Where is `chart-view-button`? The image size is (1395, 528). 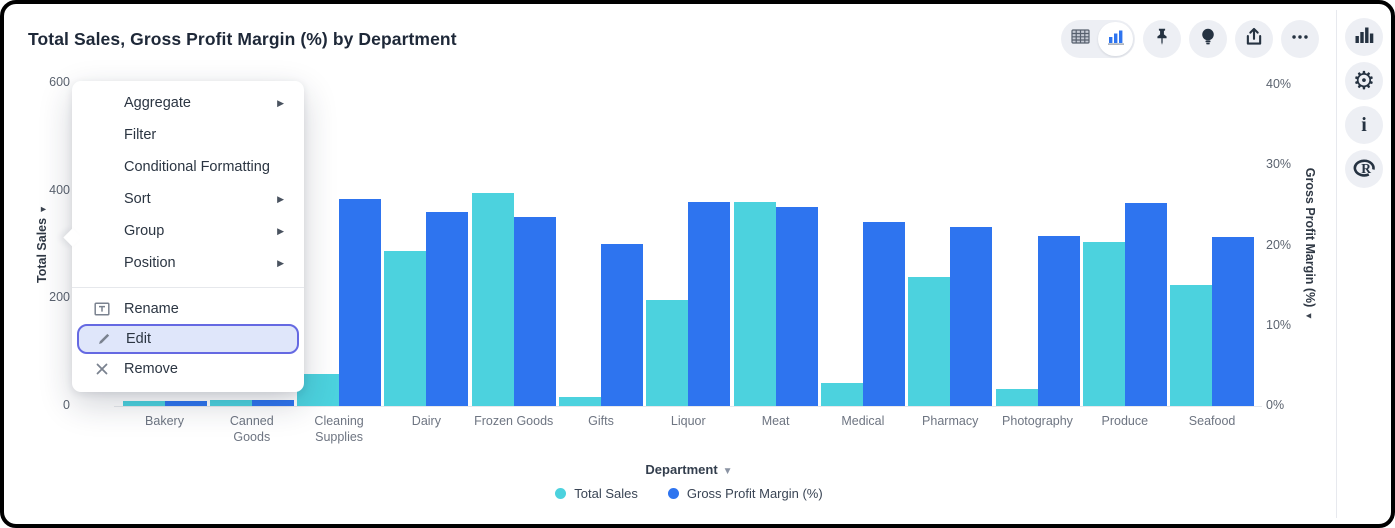 chart-view-button is located at coordinates (1115, 39).